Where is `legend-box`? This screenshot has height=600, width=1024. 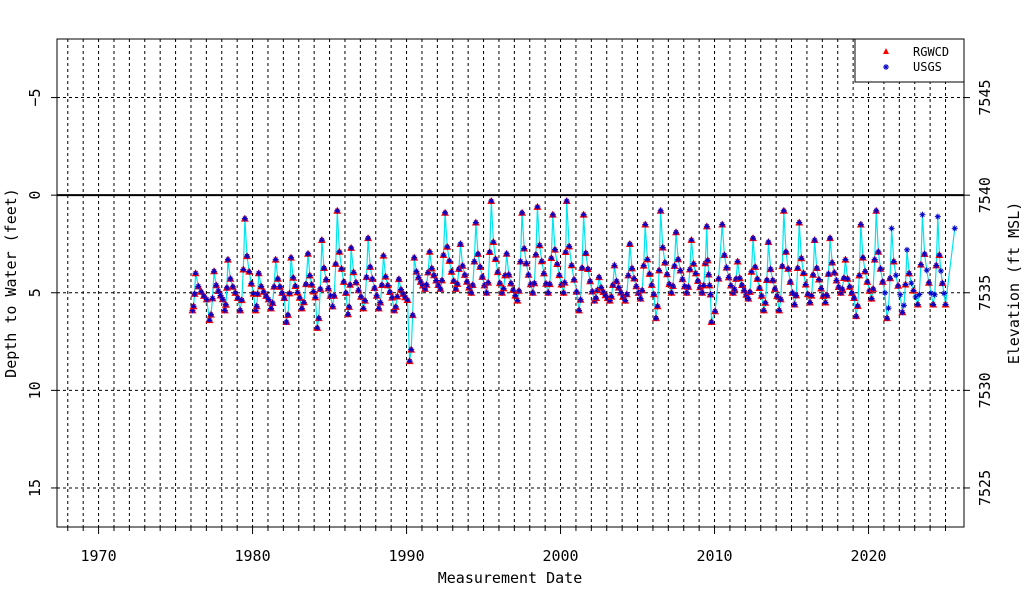 legend-box is located at coordinates (909, 60).